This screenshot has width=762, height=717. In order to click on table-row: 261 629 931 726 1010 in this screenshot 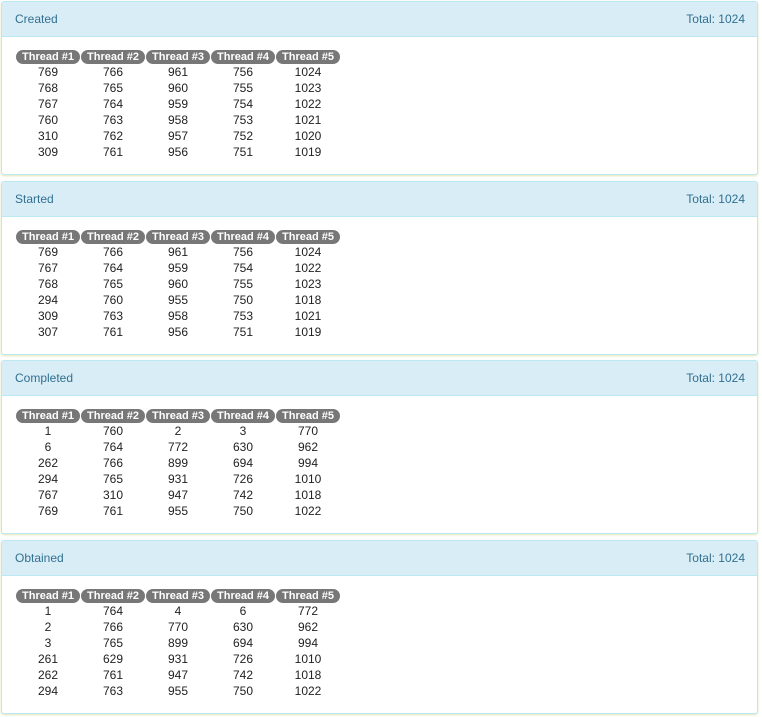, I will do `click(178, 659)`.